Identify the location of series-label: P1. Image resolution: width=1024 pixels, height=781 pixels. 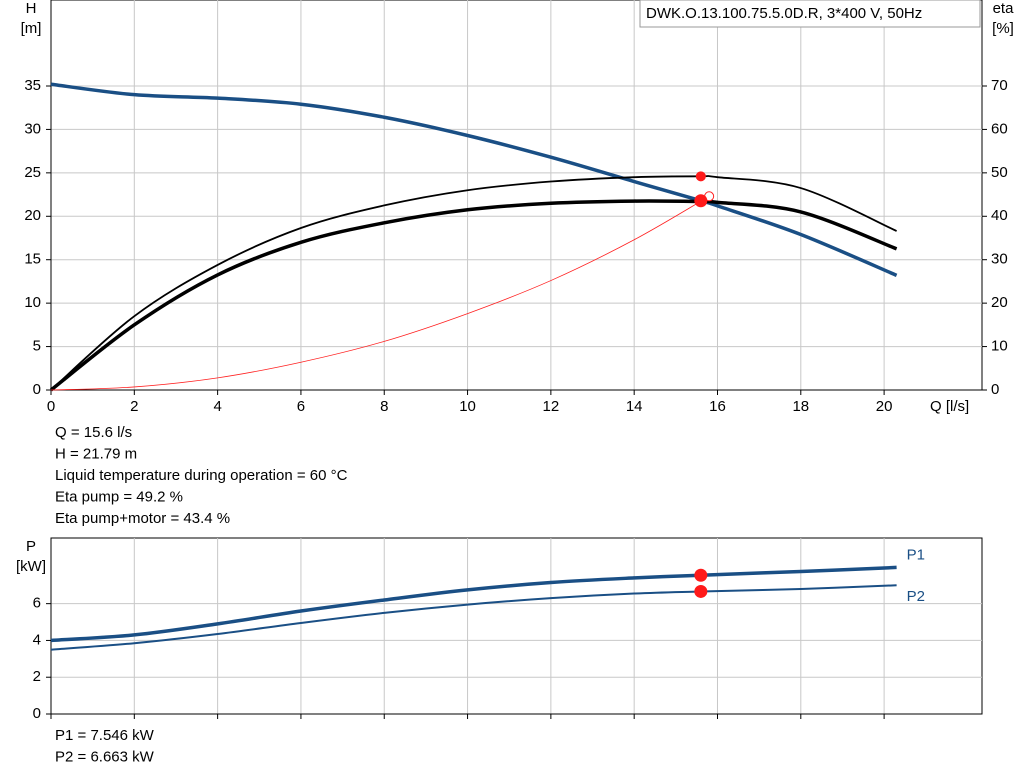
(916, 554).